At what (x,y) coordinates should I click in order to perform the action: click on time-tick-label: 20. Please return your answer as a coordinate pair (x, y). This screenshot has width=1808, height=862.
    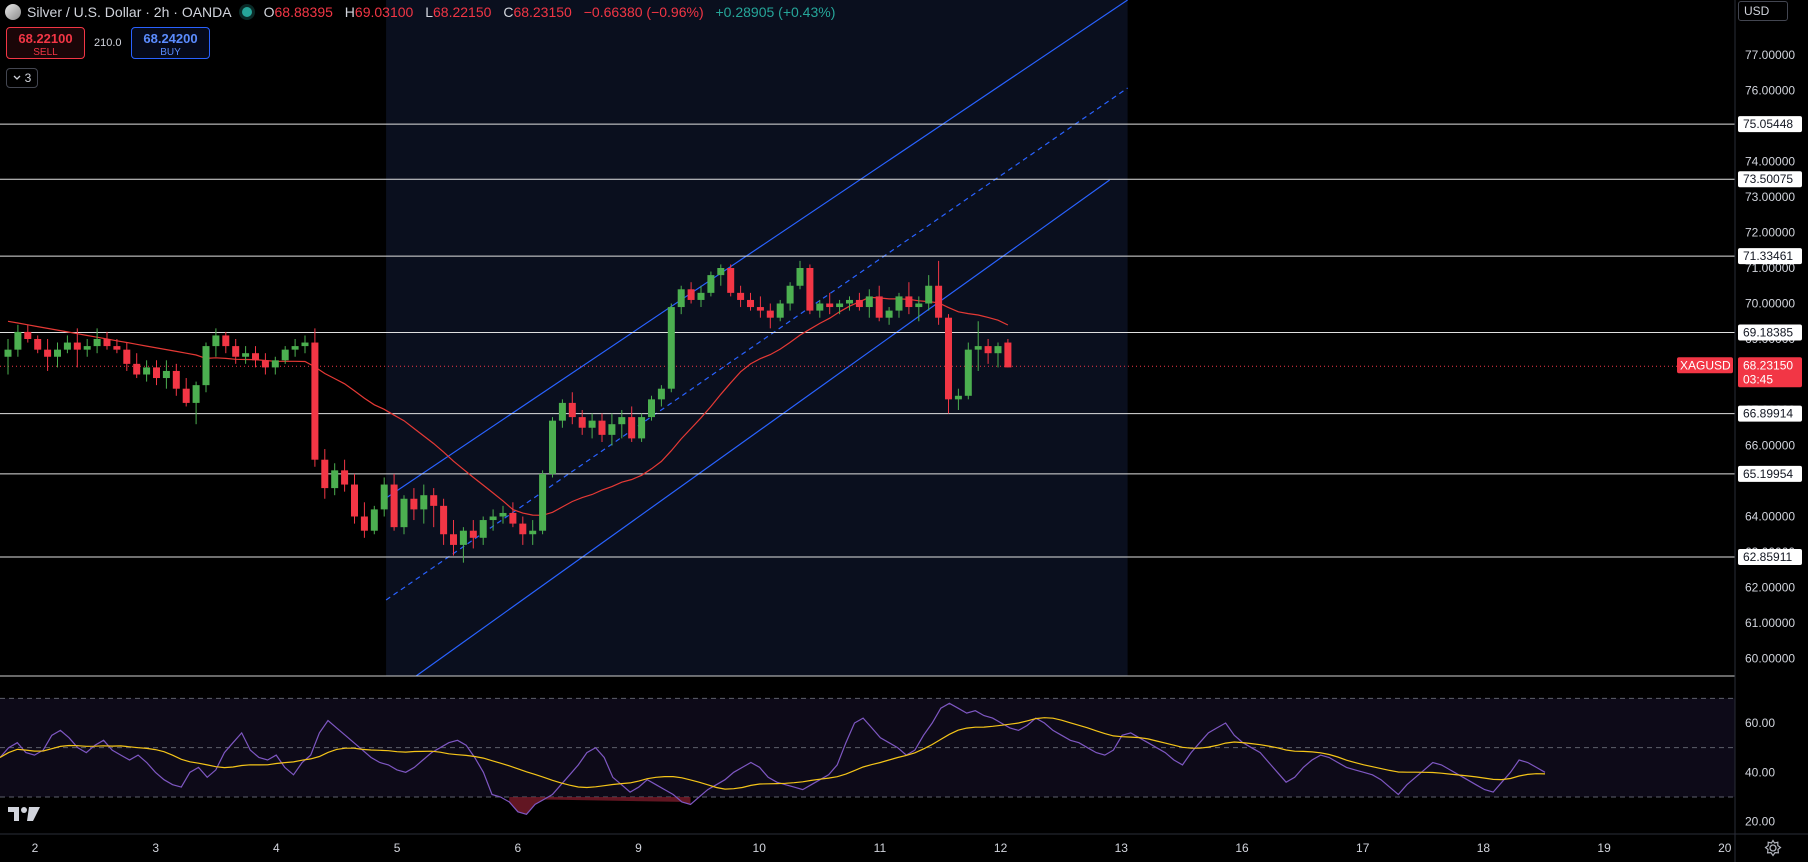
    Looking at the image, I should click on (1725, 848).